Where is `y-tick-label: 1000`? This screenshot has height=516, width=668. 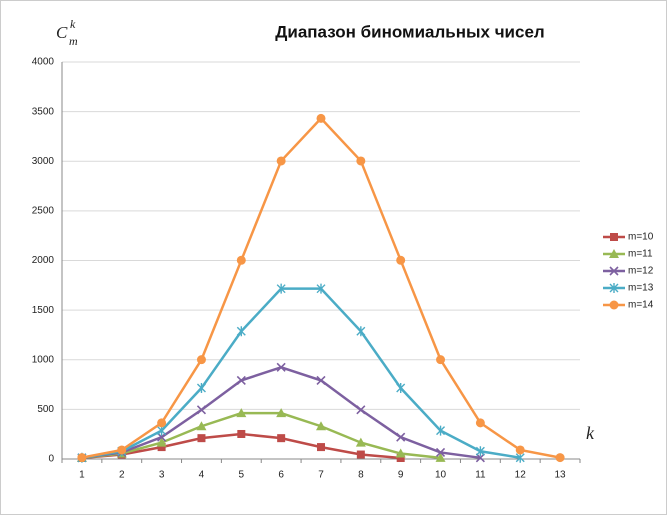
y-tick-label: 1000 is located at coordinates (43, 359).